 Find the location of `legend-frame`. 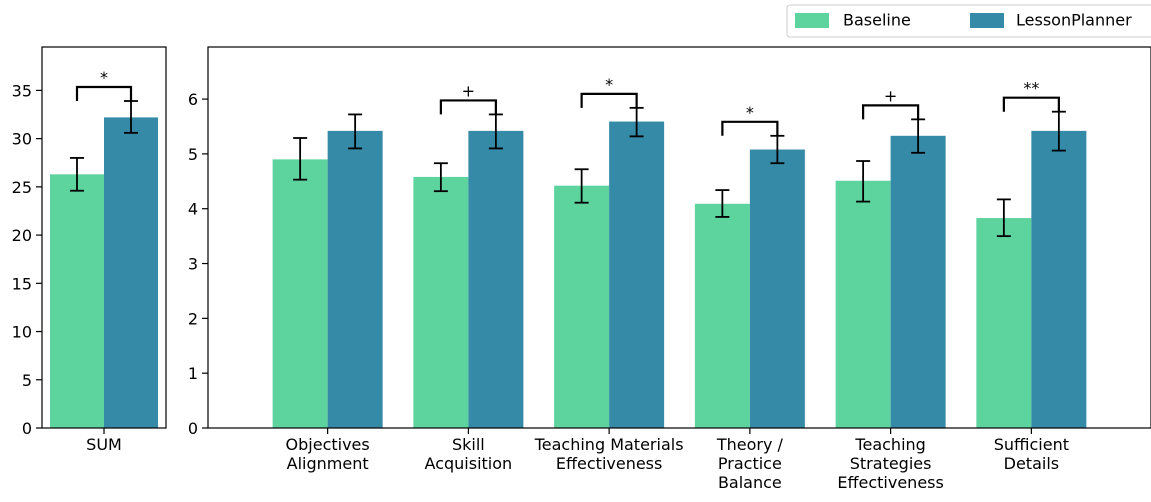

legend-frame is located at coordinates (968, 21).